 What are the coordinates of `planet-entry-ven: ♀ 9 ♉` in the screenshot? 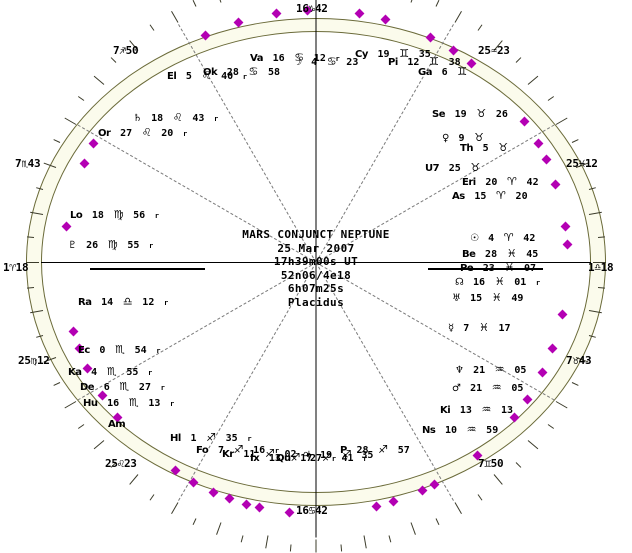 It's located at (463, 136).